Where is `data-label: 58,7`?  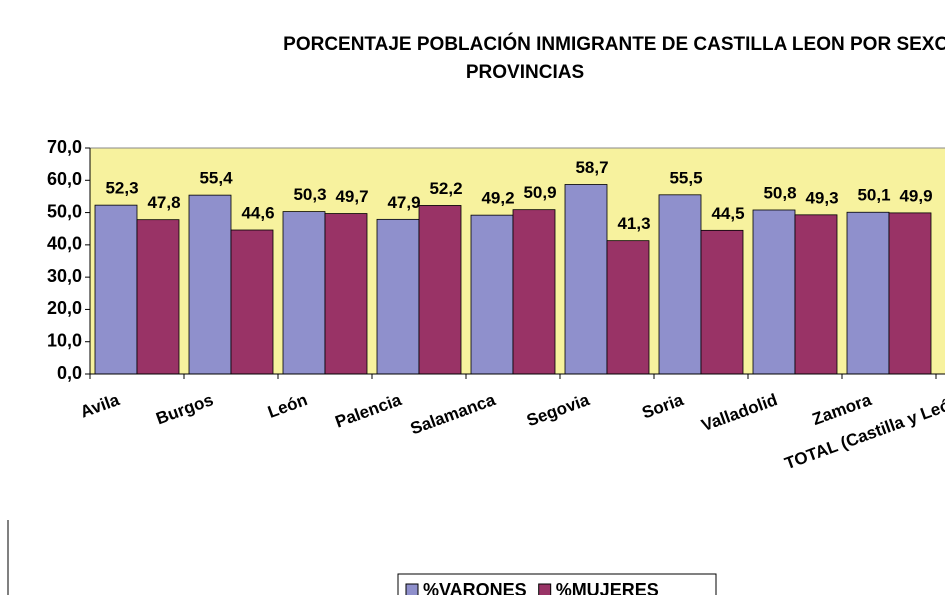 data-label: 58,7 is located at coordinates (591, 167).